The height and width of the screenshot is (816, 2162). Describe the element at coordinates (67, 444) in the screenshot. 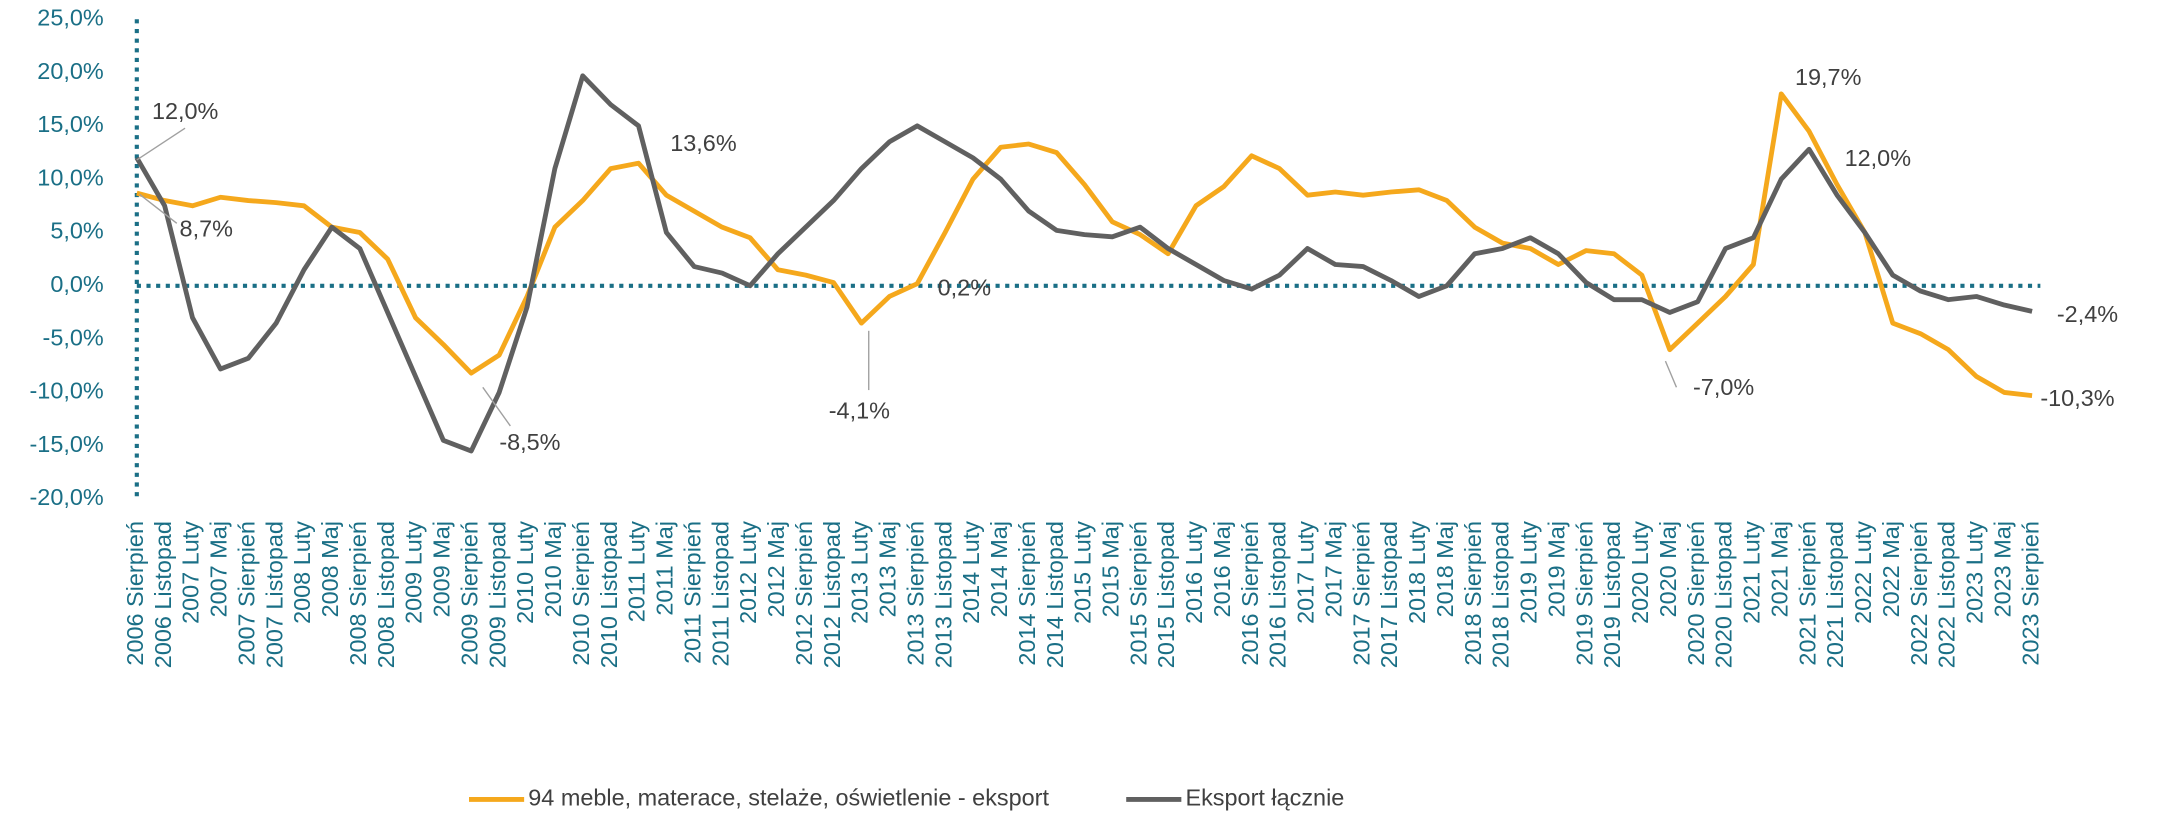

I see `y-tick-label: -15,0%` at that location.